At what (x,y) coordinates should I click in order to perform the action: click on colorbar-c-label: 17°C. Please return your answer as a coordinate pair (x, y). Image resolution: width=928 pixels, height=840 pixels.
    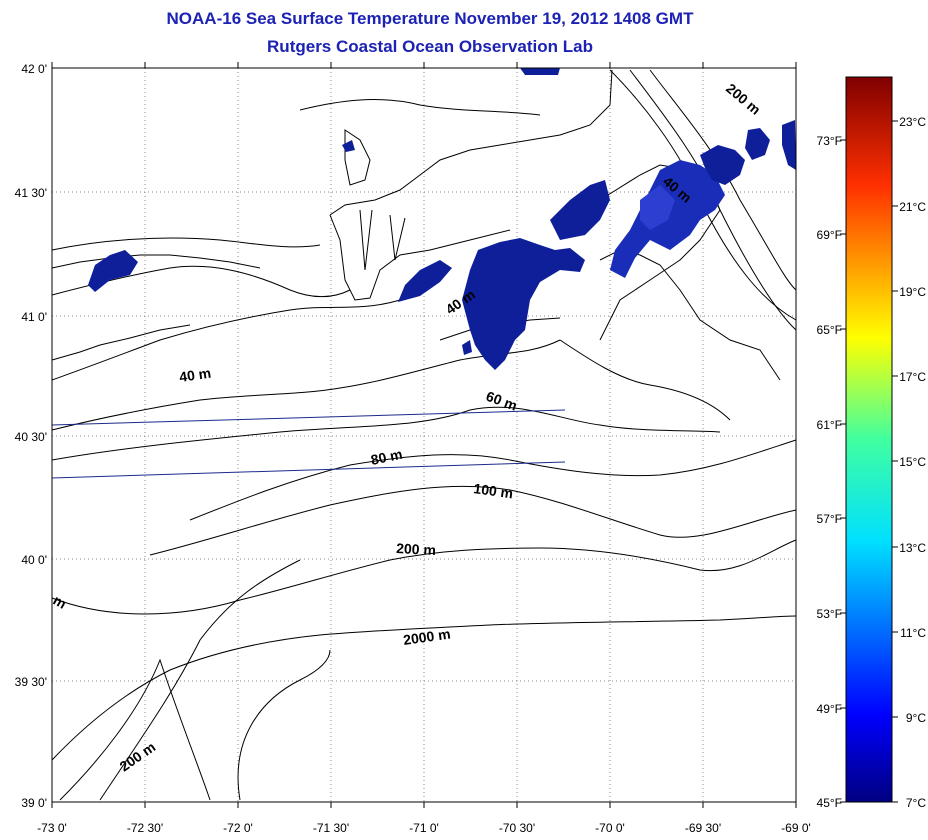
    Looking at the image, I should click on (912, 377).